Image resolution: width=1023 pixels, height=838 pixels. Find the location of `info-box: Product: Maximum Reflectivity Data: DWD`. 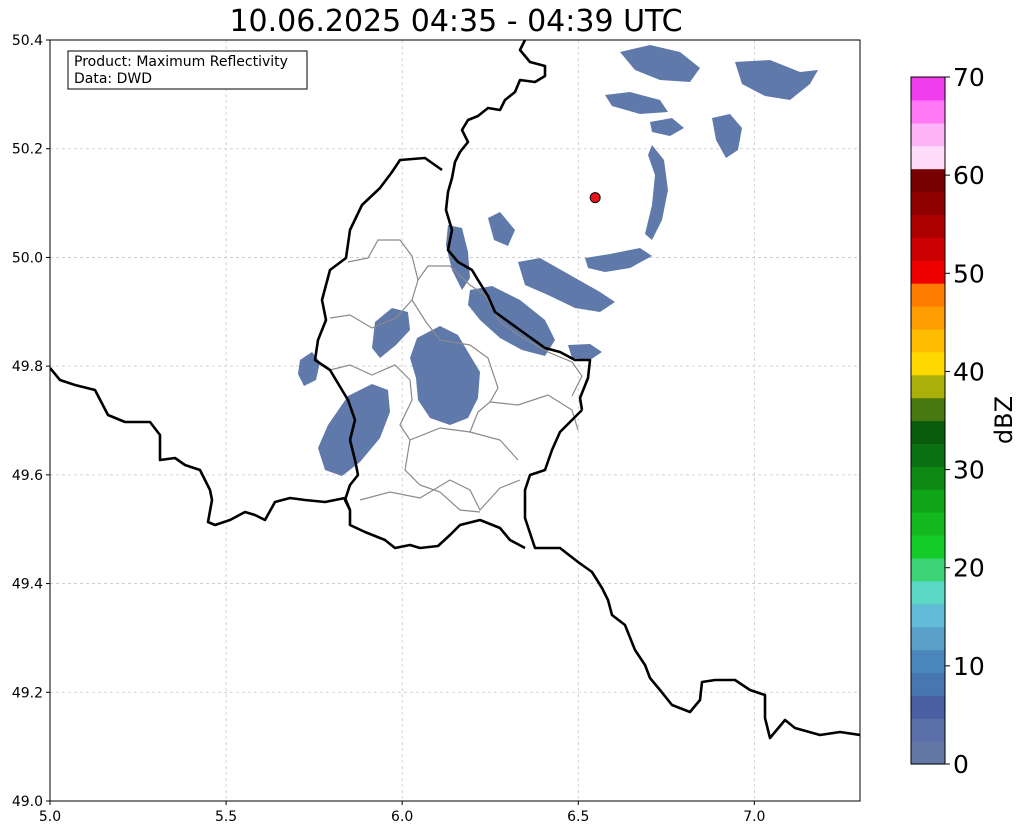

info-box: Product: Maximum Reflectivity Data: DWD is located at coordinates (187, 70).